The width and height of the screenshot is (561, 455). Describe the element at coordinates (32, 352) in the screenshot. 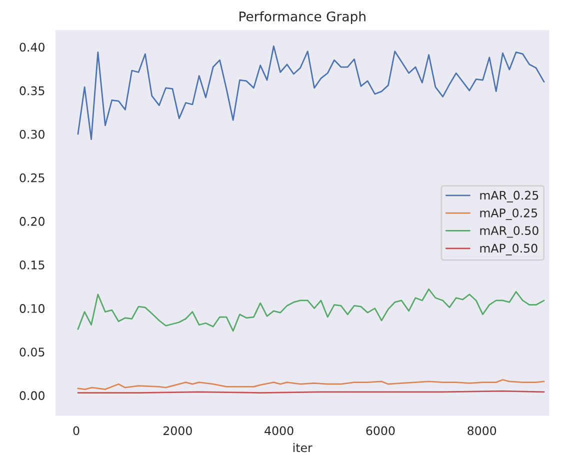

I see `y-tick-label: 0.05` at that location.